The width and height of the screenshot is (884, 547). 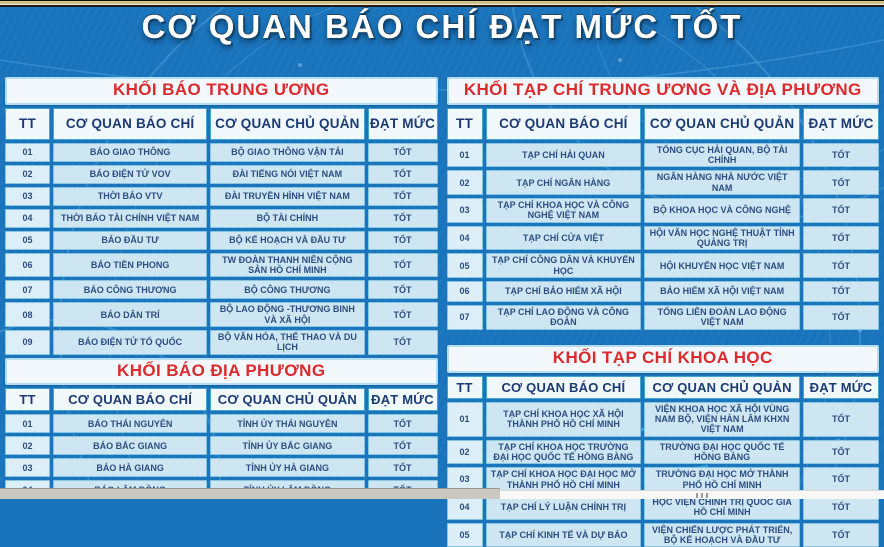 I want to click on row-number-cell: 08, so click(x=27, y=314).